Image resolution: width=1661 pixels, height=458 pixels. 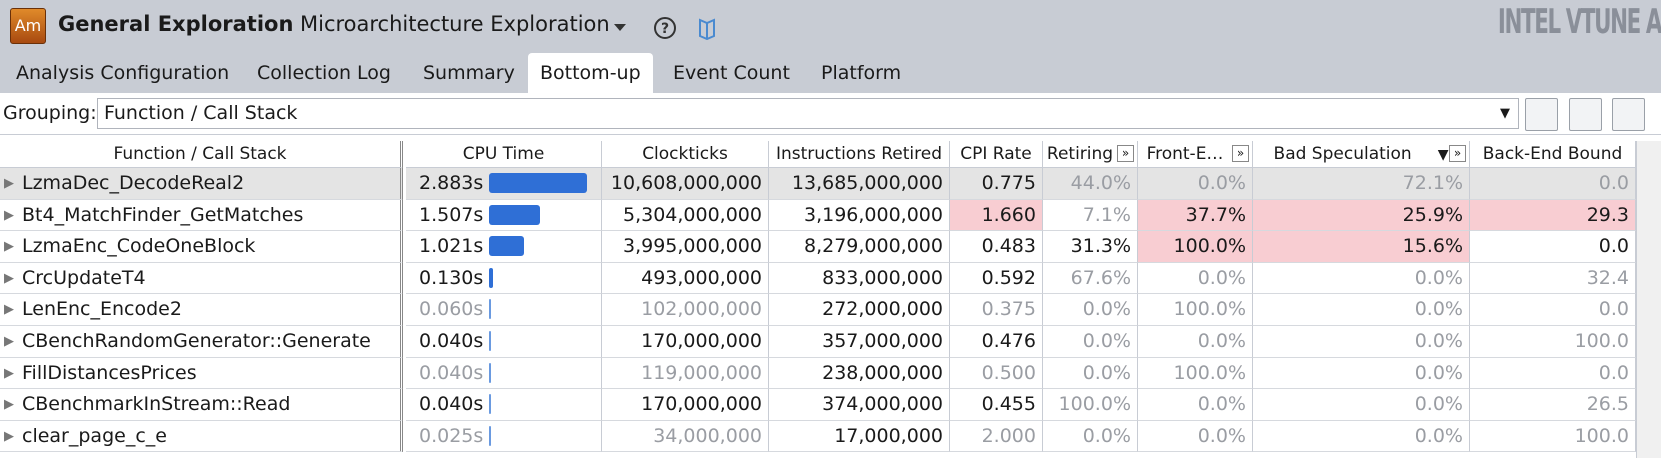 I want to click on cell-text: 493,000,000, so click(x=701, y=277).